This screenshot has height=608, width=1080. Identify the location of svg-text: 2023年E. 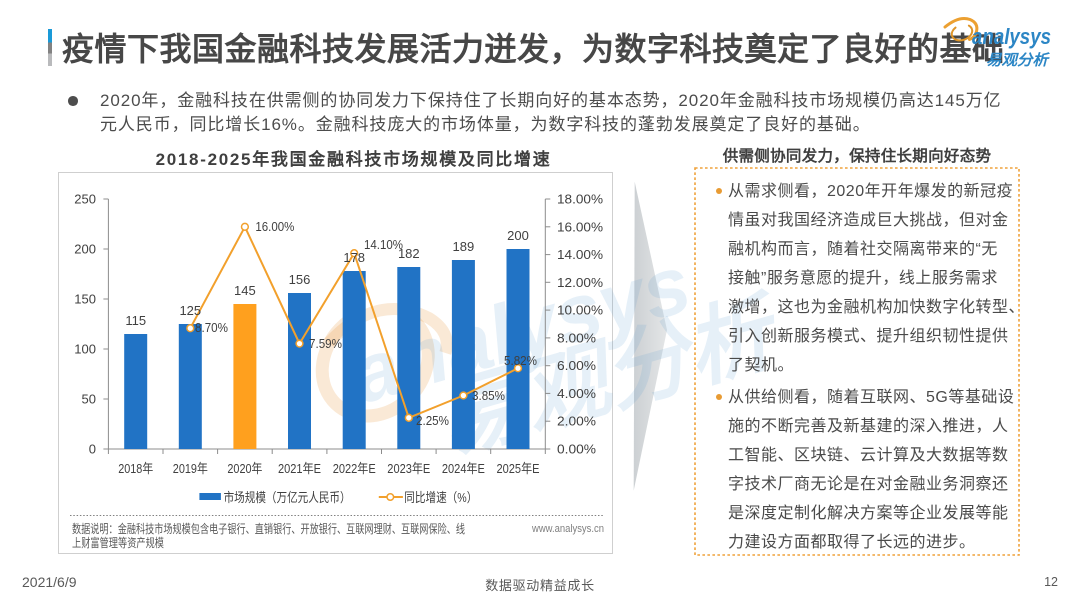
(408, 468).